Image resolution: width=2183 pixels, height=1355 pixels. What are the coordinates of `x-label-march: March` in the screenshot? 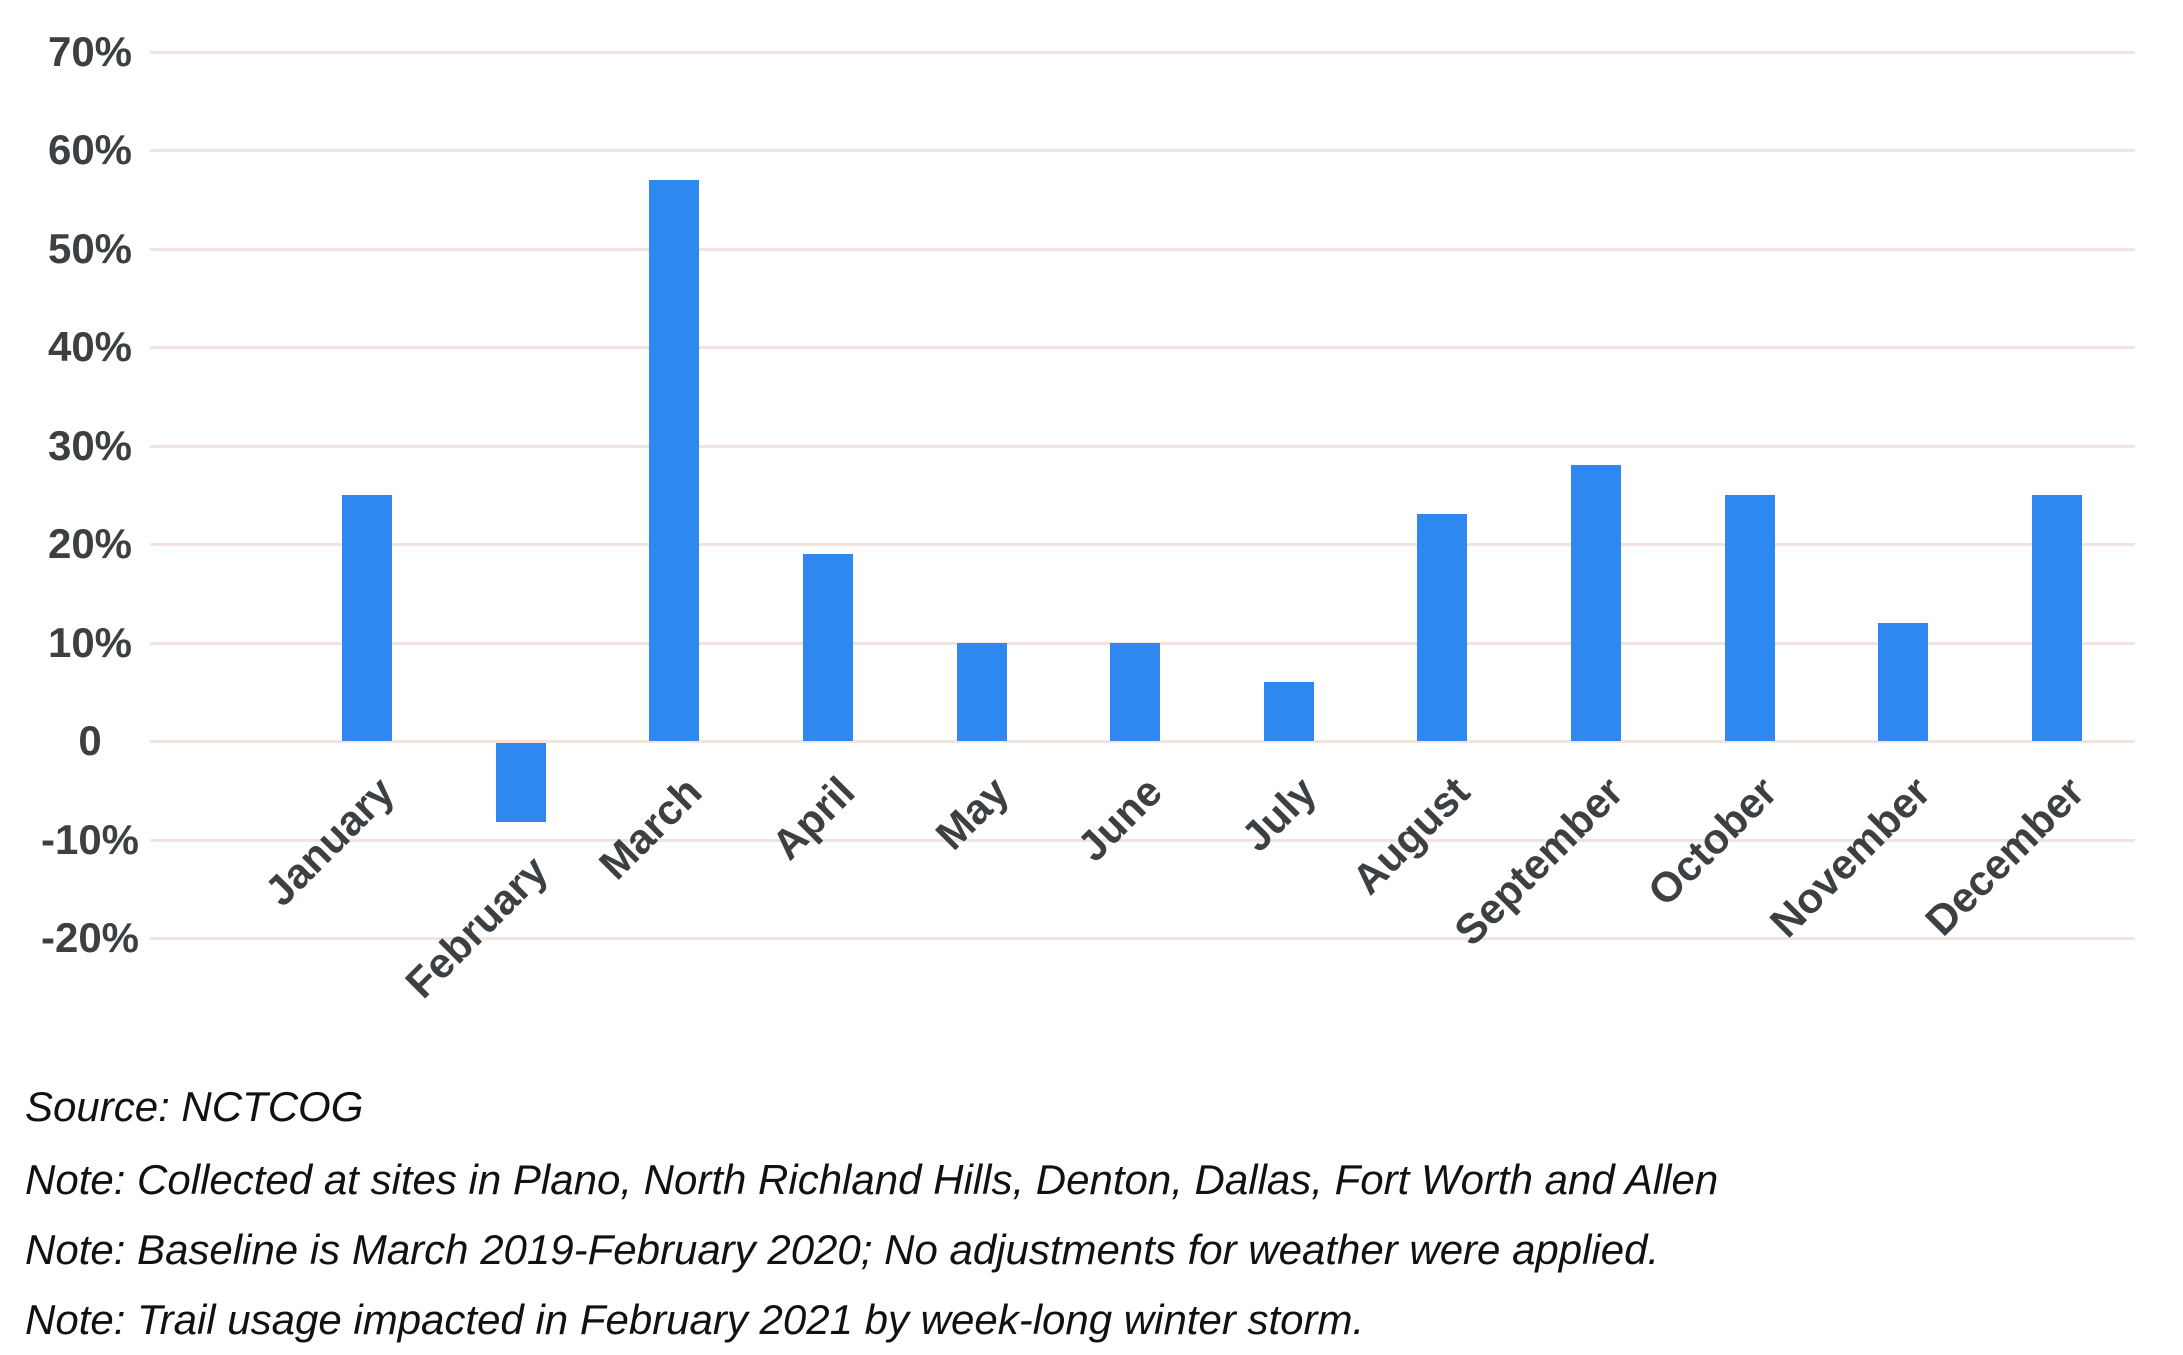 It's located at (650, 828).